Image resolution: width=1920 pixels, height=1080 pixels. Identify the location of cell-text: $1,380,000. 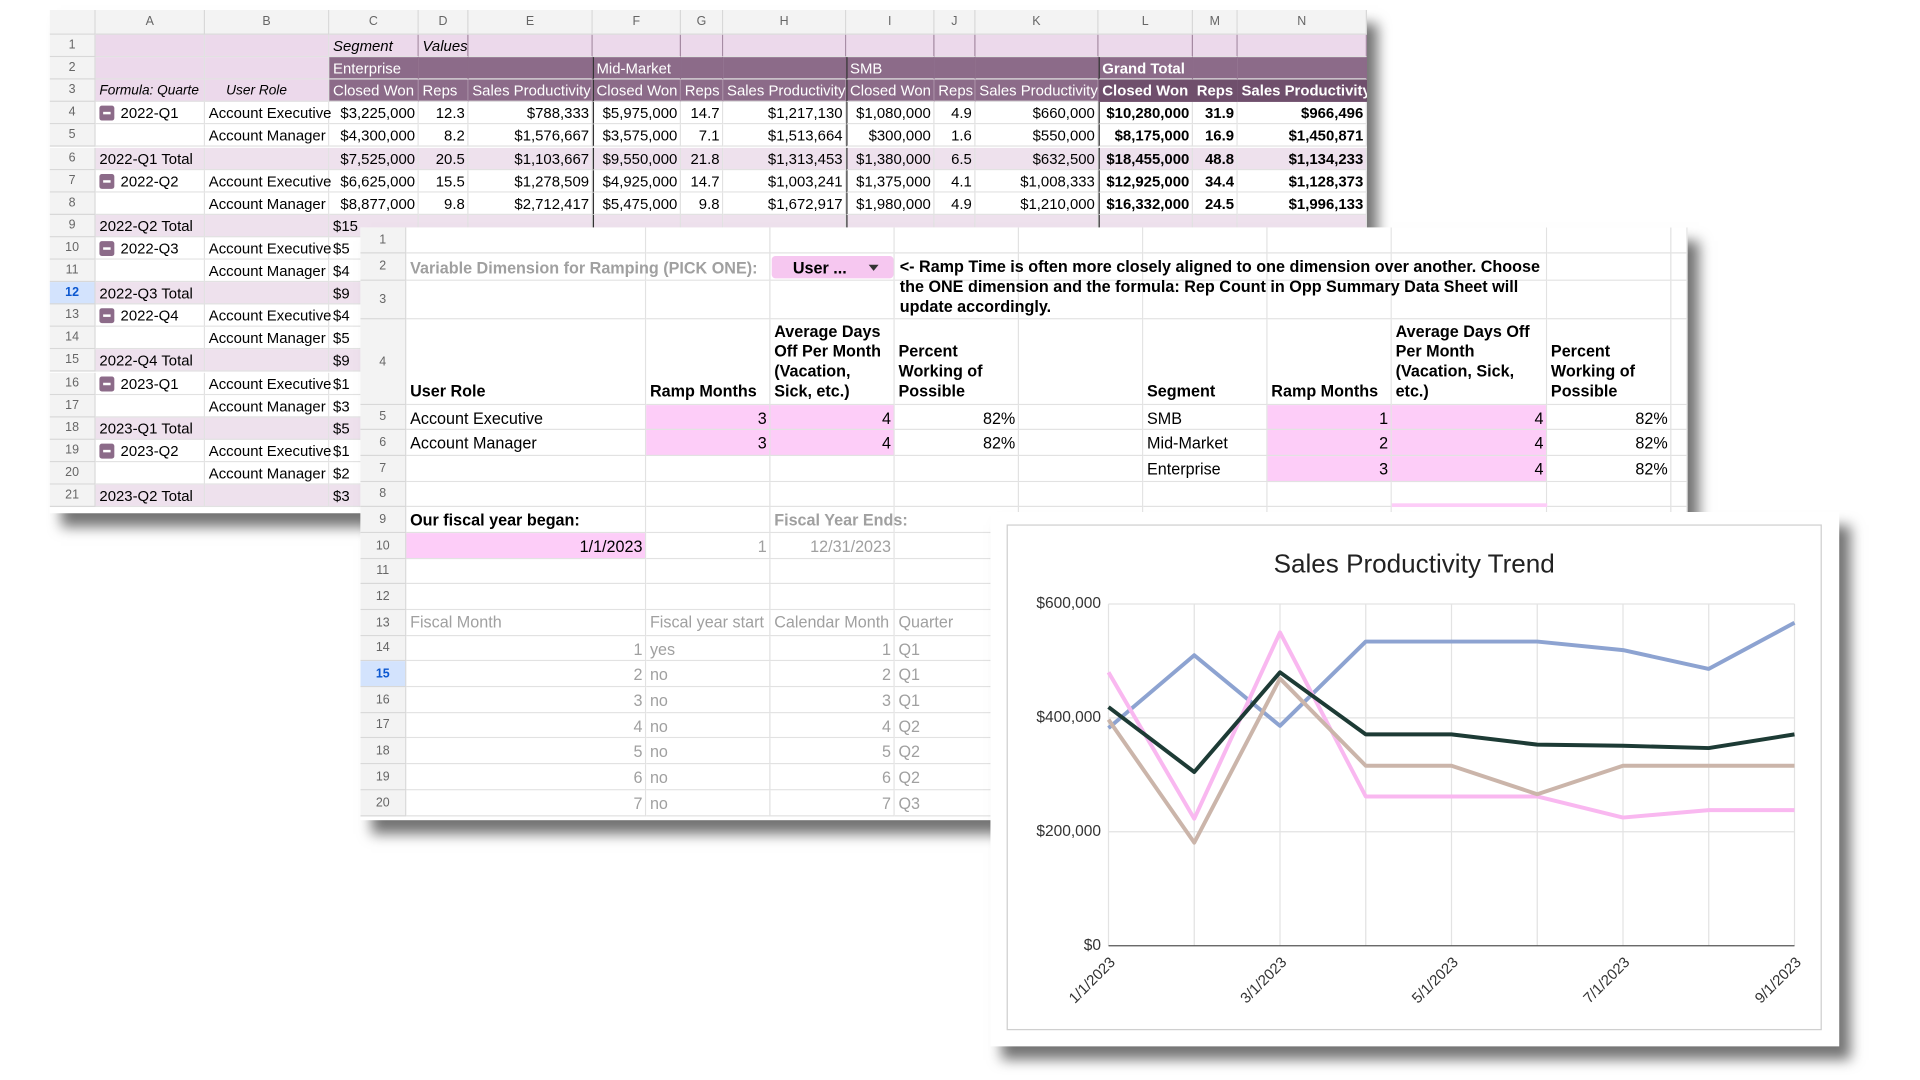
(893, 158).